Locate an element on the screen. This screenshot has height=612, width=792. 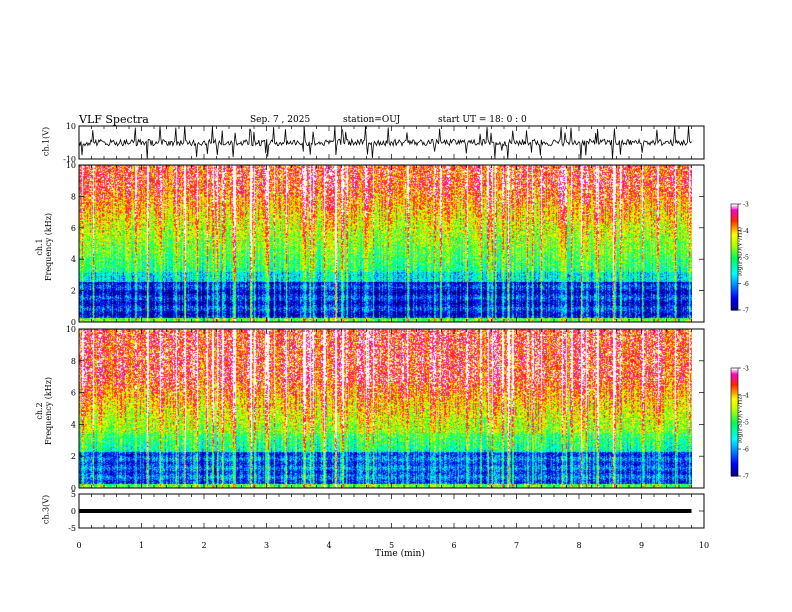
colorbar-tick-label: -4 is located at coordinates (746, 396).